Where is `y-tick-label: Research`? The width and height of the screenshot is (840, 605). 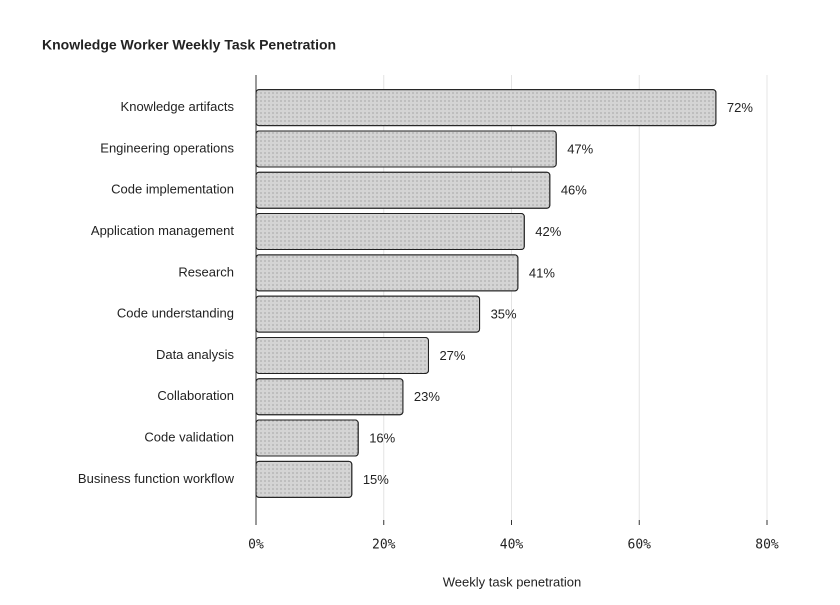
y-tick-label: Research is located at coordinates (206, 271).